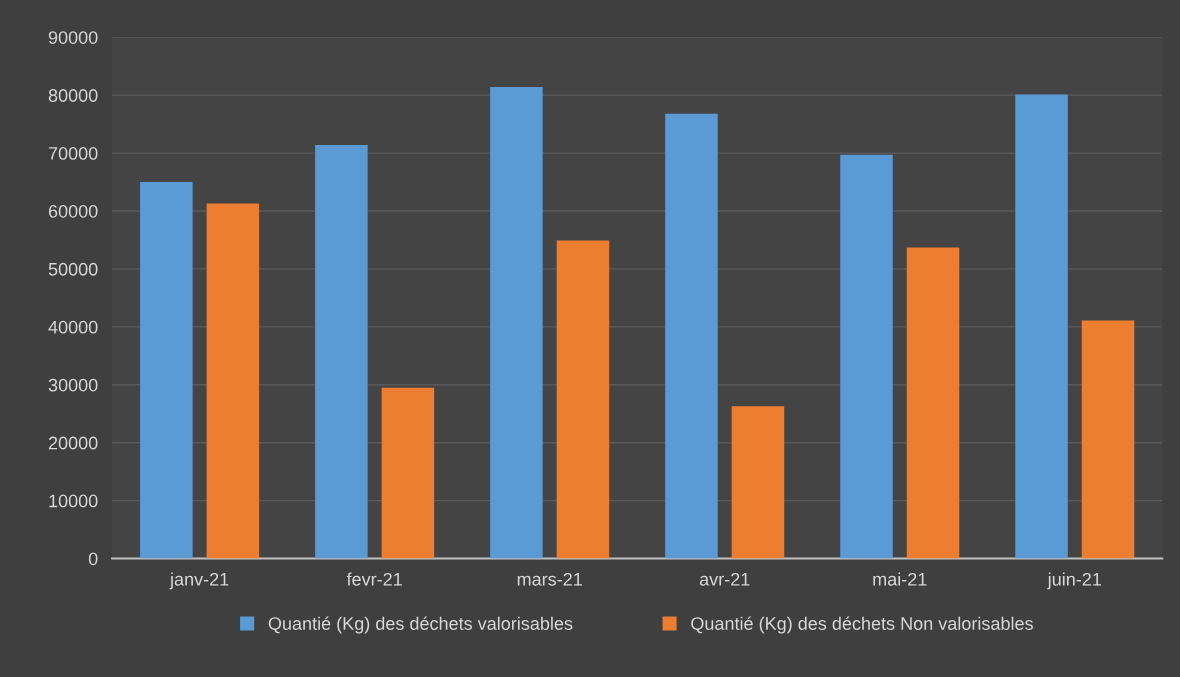 The image size is (1180, 677). I want to click on y-tick-label: 10000, so click(73, 501).